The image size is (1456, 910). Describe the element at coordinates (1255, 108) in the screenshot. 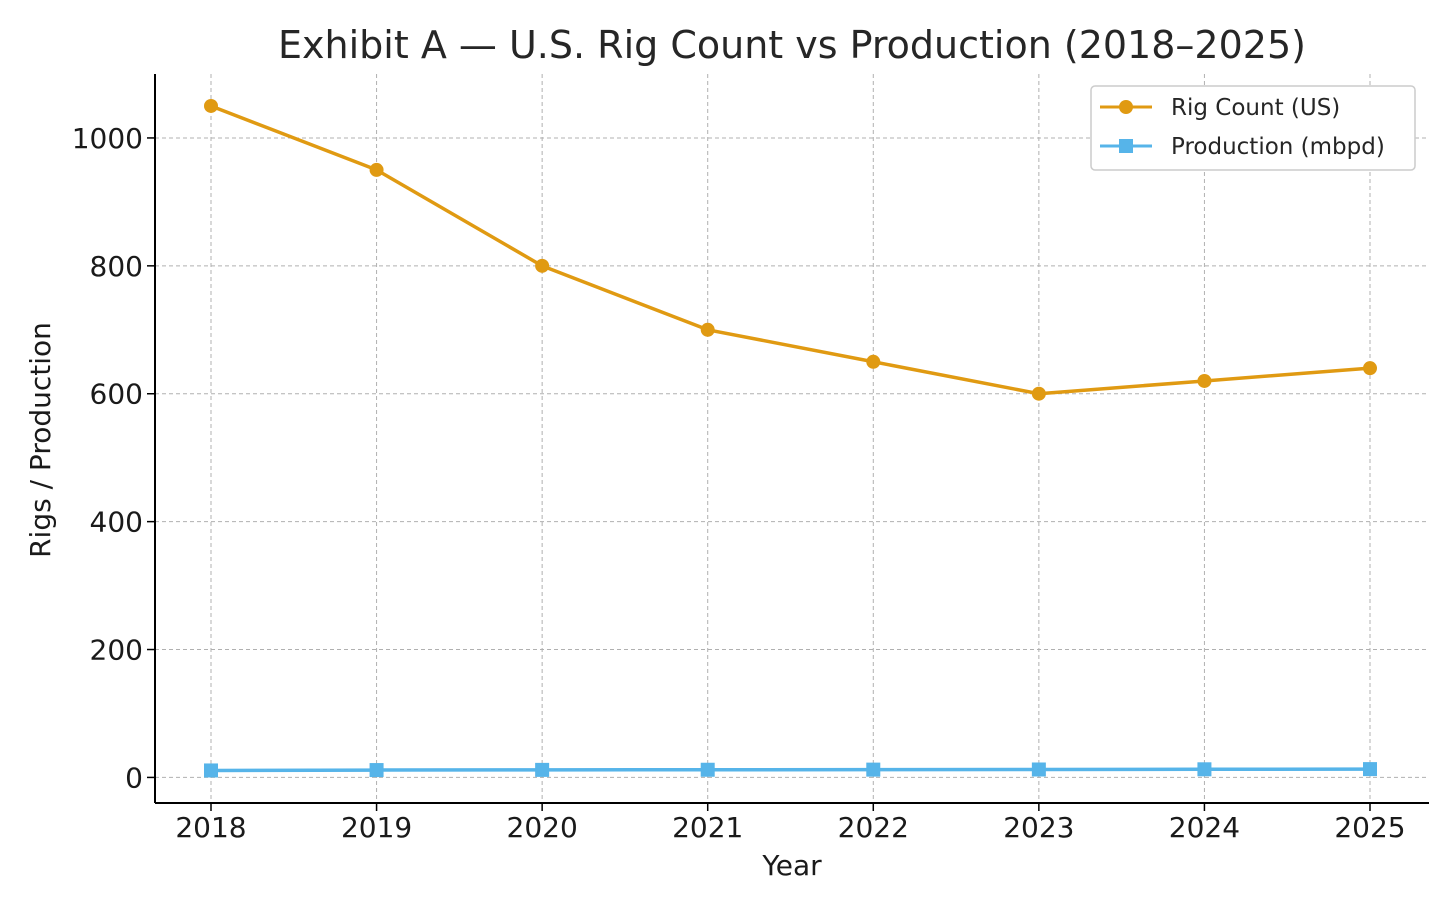

I see `legend-label-rig-count: Rig Count (US)` at that location.